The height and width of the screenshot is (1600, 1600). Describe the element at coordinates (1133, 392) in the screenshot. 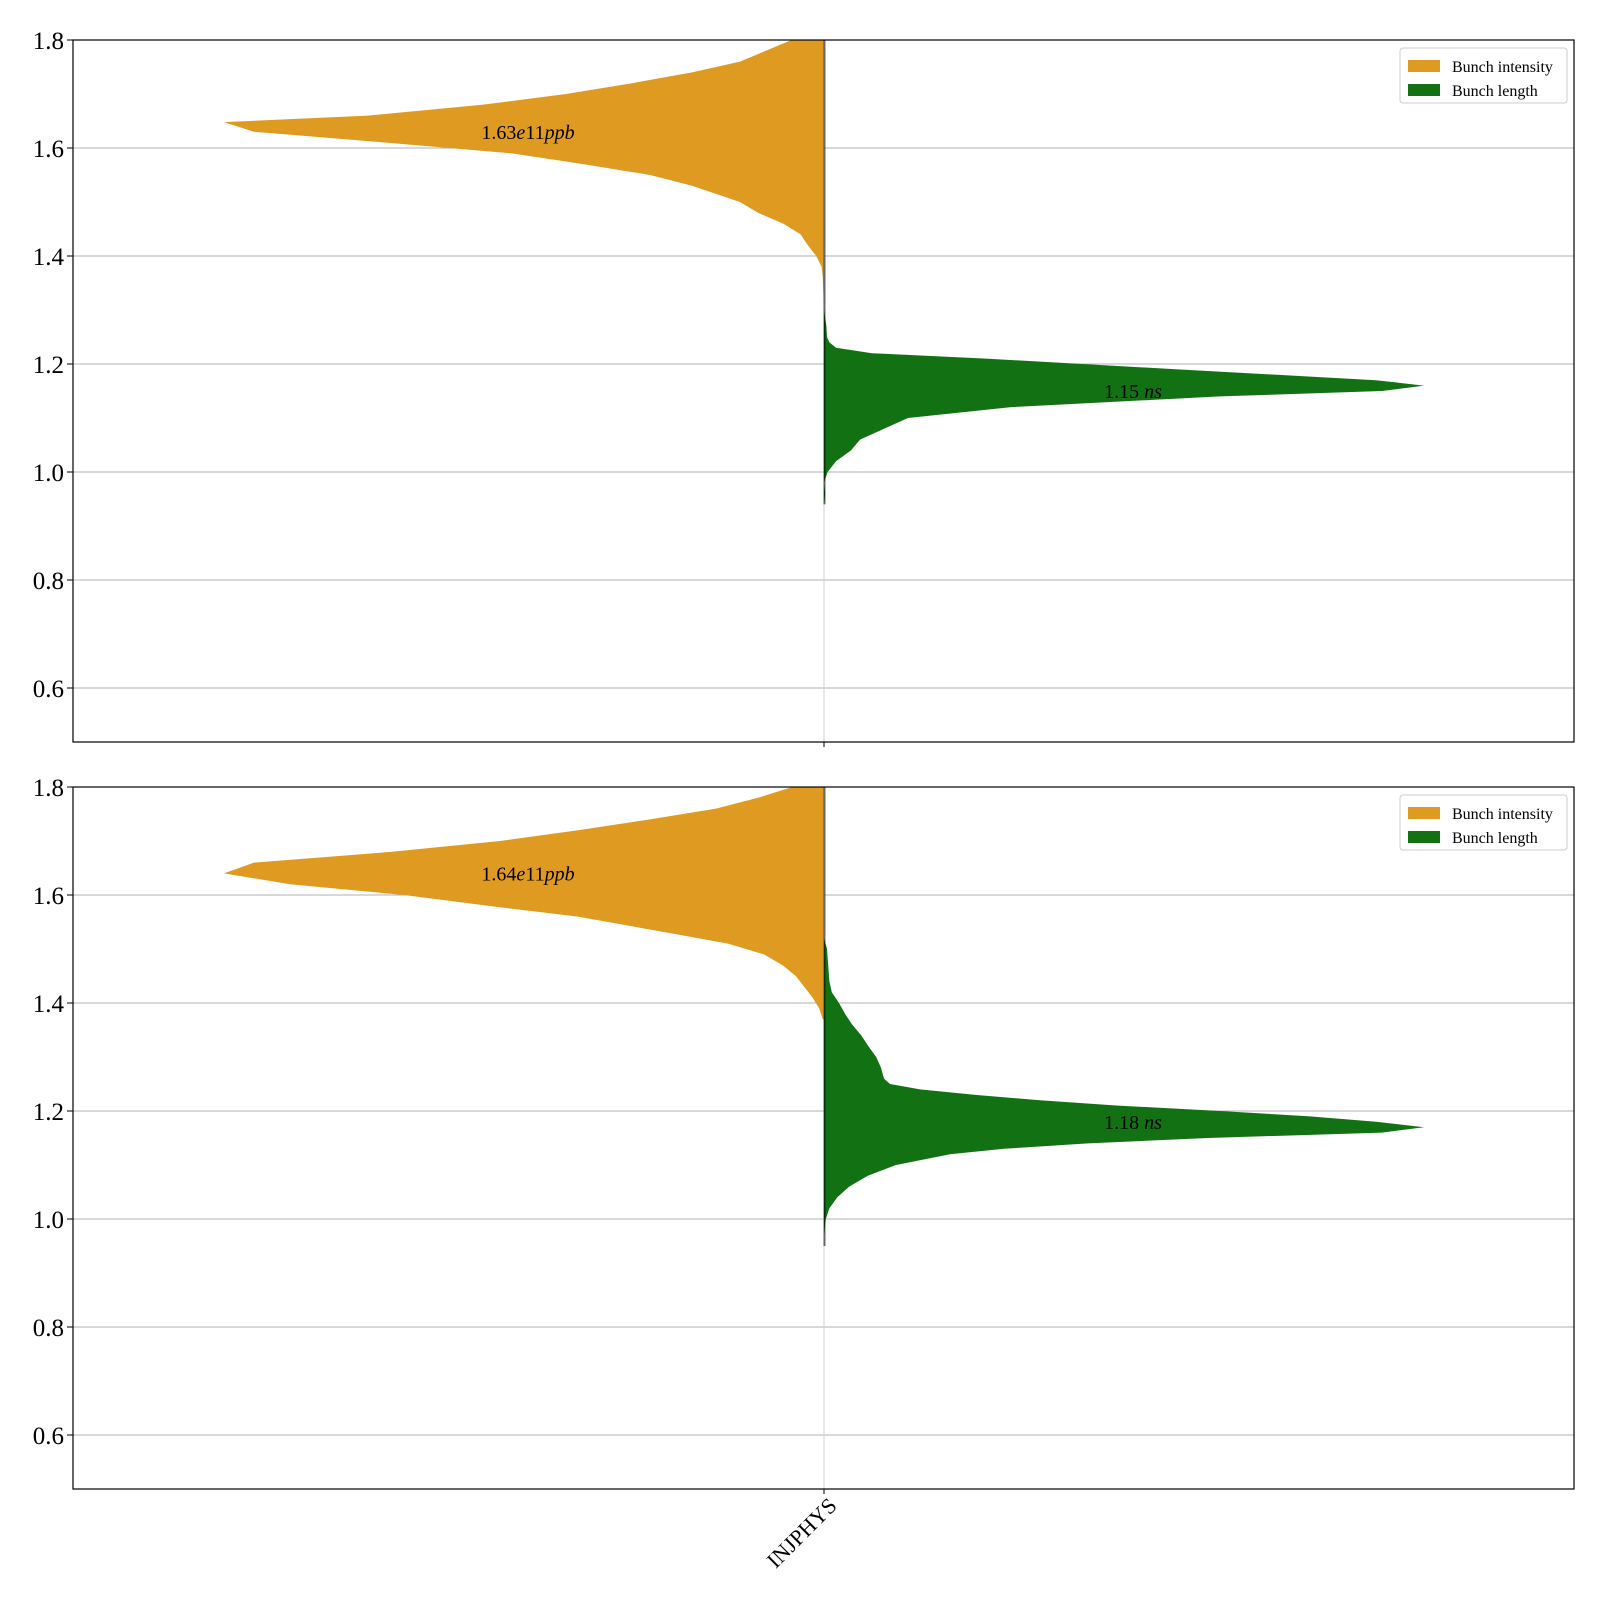

I see `bunch-length-annotation: 1.15 ns` at that location.